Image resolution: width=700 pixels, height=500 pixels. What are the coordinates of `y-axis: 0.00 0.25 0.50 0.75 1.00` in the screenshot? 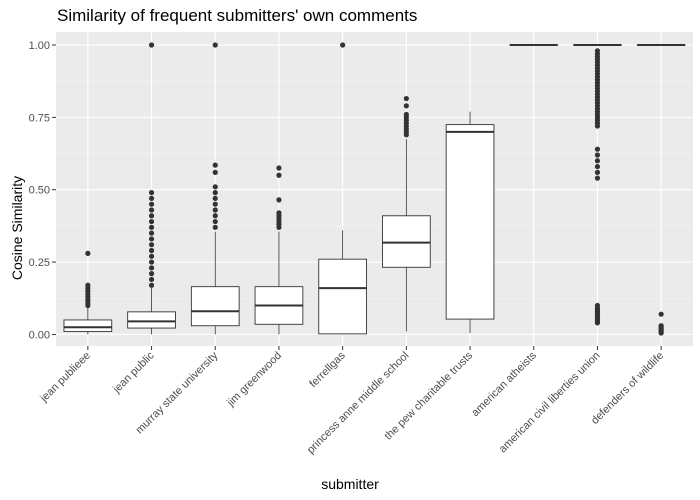 It's located at (42, 190).